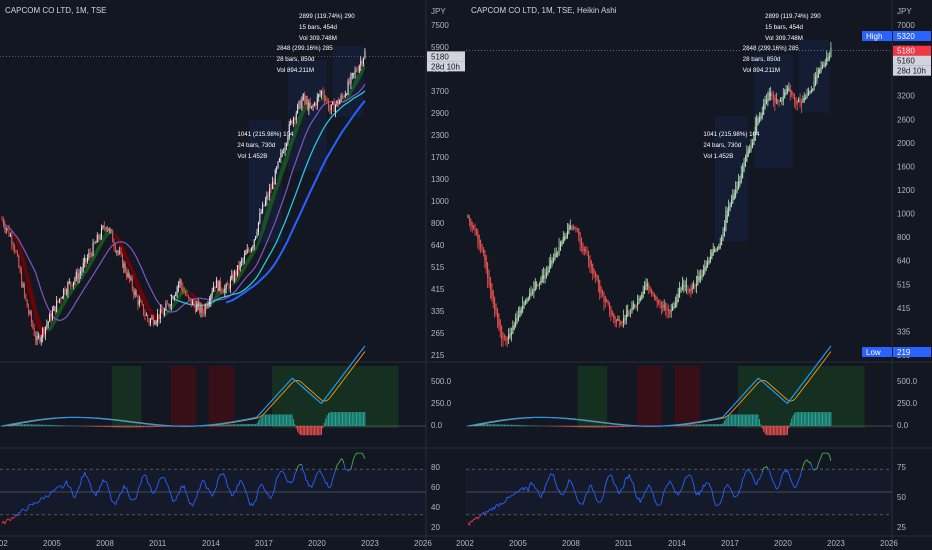 The height and width of the screenshot is (550, 932). Describe the element at coordinates (889, 543) in the screenshot. I see `time-tick-label: 2026` at that location.